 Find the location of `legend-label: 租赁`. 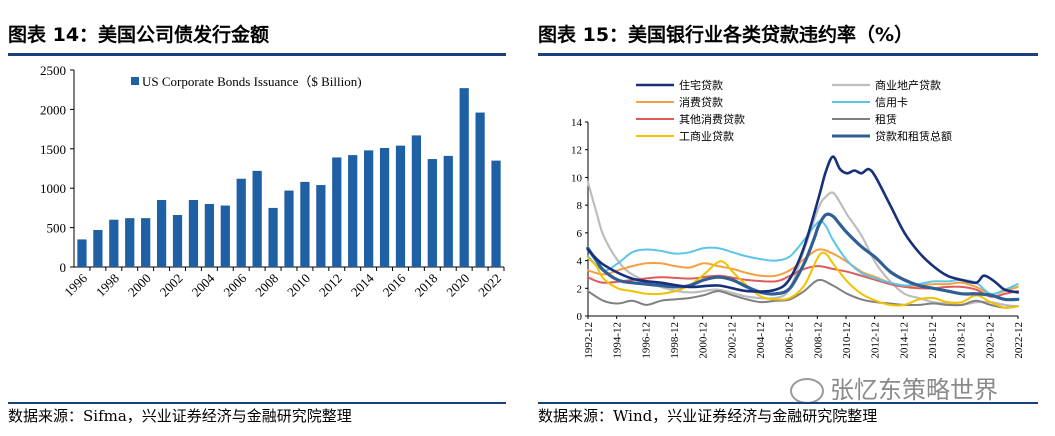

legend-label: 租赁 is located at coordinates (886, 119).